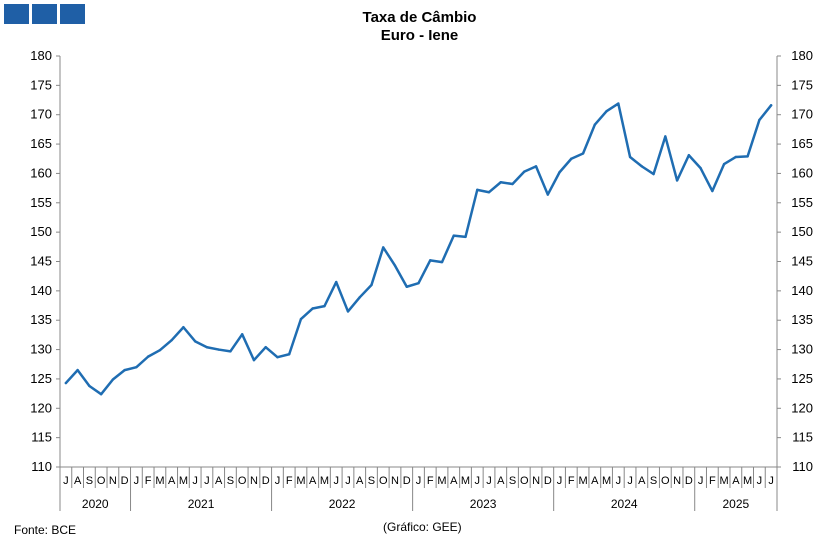 This screenshot has height=551, width=839. Describe the element at coordinates (802, 172) in the screenshot. I see `y-tick-label-right: 160` at that location.